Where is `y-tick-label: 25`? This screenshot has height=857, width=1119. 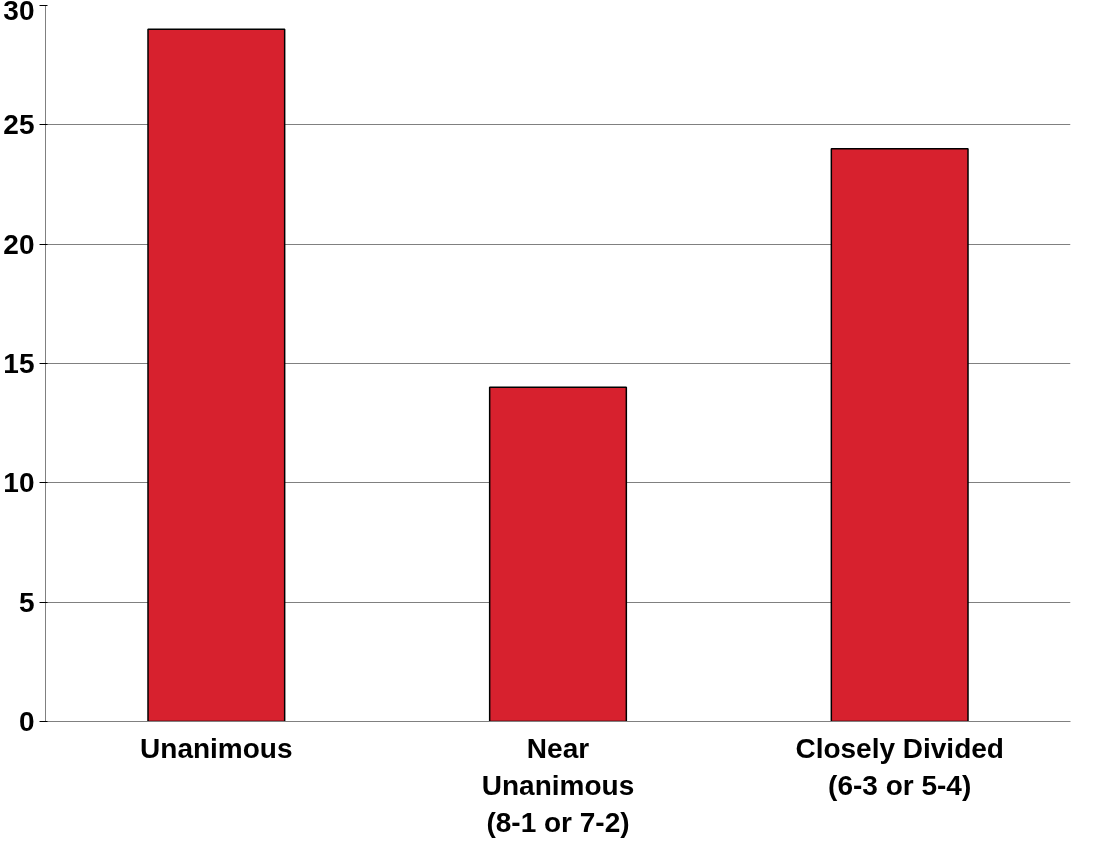 y-tick-label: 25 is located at coordinates (19, 125).